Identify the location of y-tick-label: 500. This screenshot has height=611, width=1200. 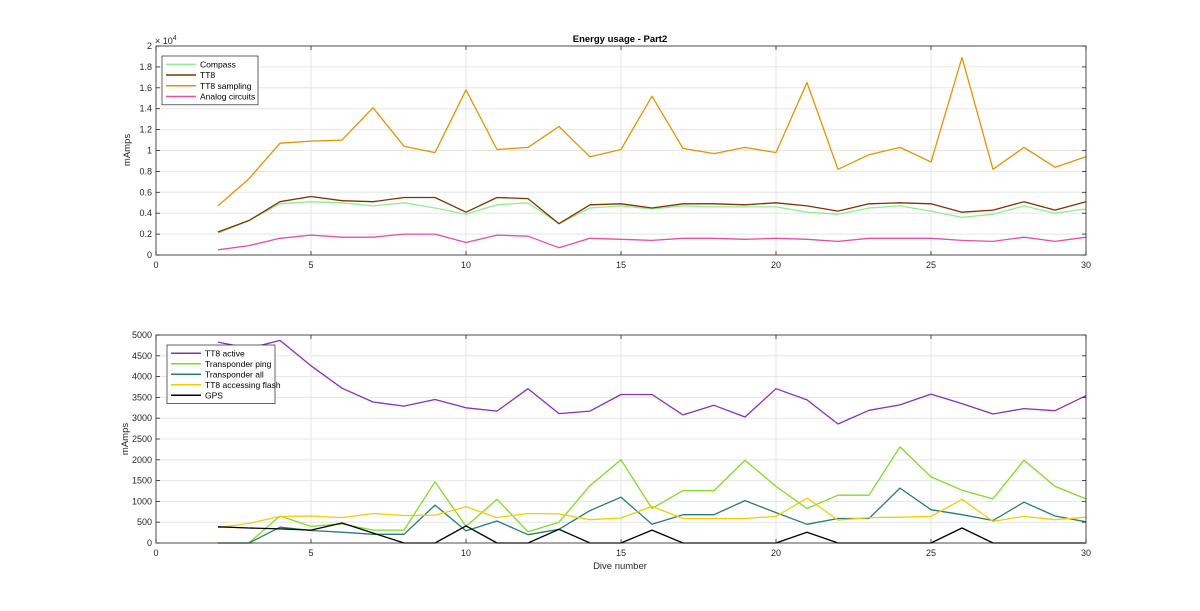
(144, 522).